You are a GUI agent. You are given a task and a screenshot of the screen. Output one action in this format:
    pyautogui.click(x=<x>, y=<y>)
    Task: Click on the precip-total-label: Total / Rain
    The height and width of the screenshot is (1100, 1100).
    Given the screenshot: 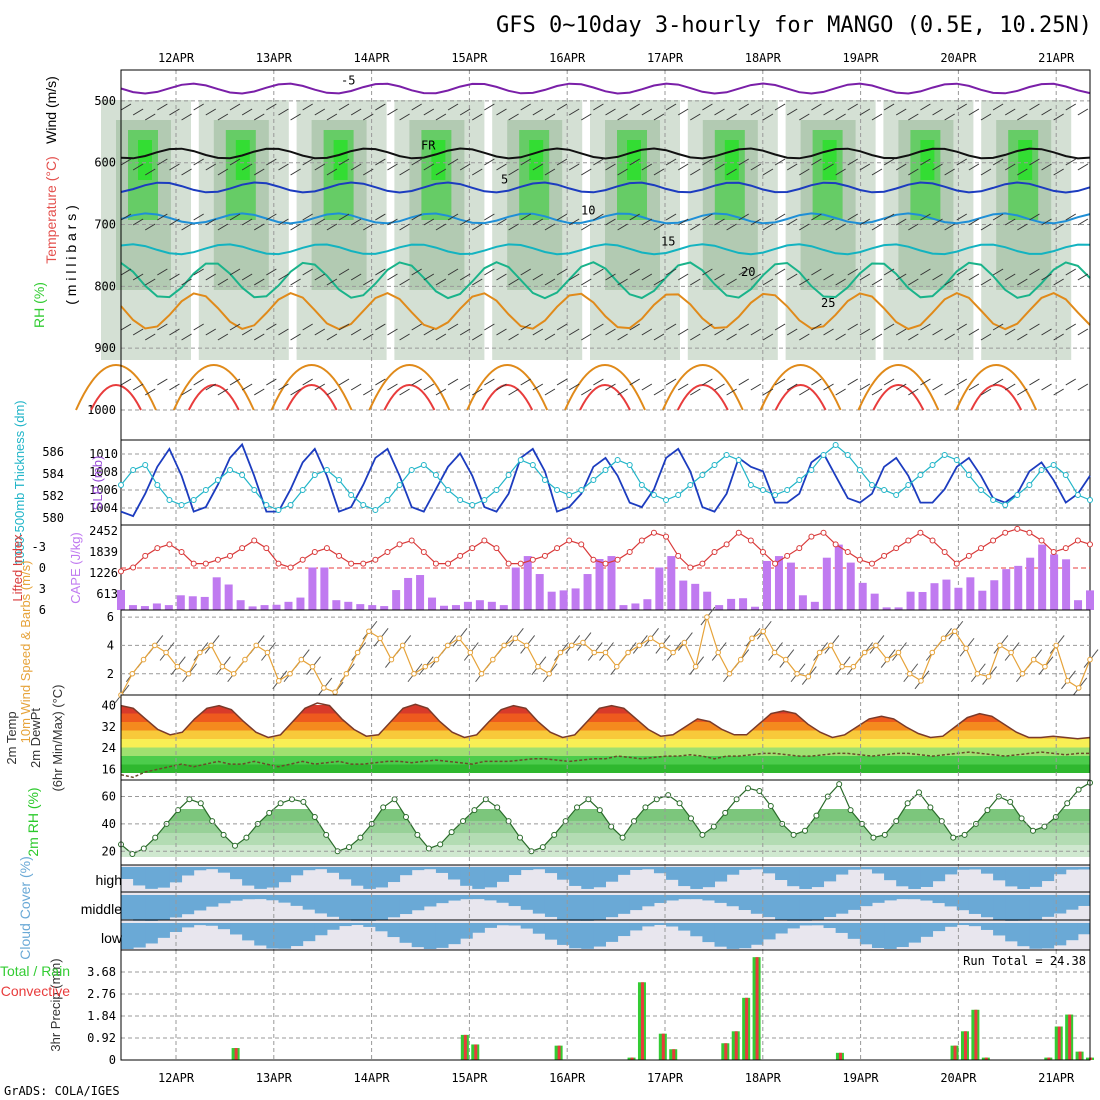 What is the action you would take?
    pyautogui.click(x=35, y=971)
    